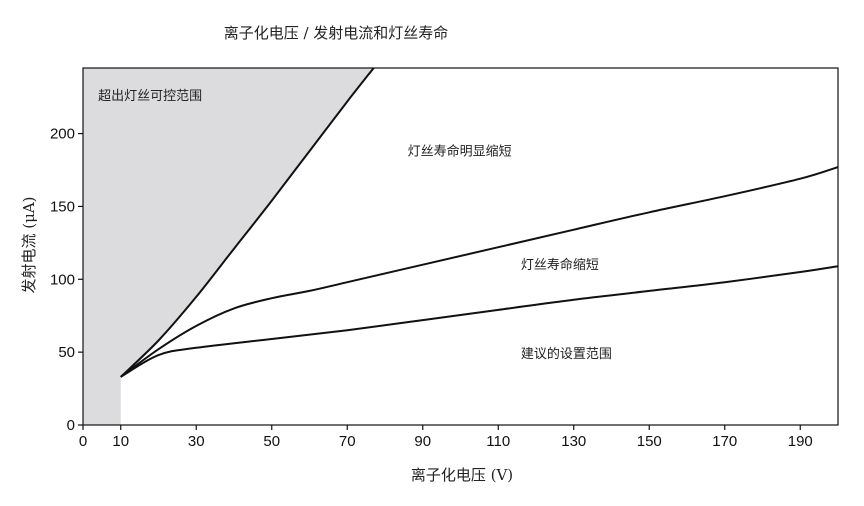 The width and height of the screenshot is (864, 506). Describe the element at coordinates (83, 441) in the screenshot. I see `x-tick-label: 0` at that location.